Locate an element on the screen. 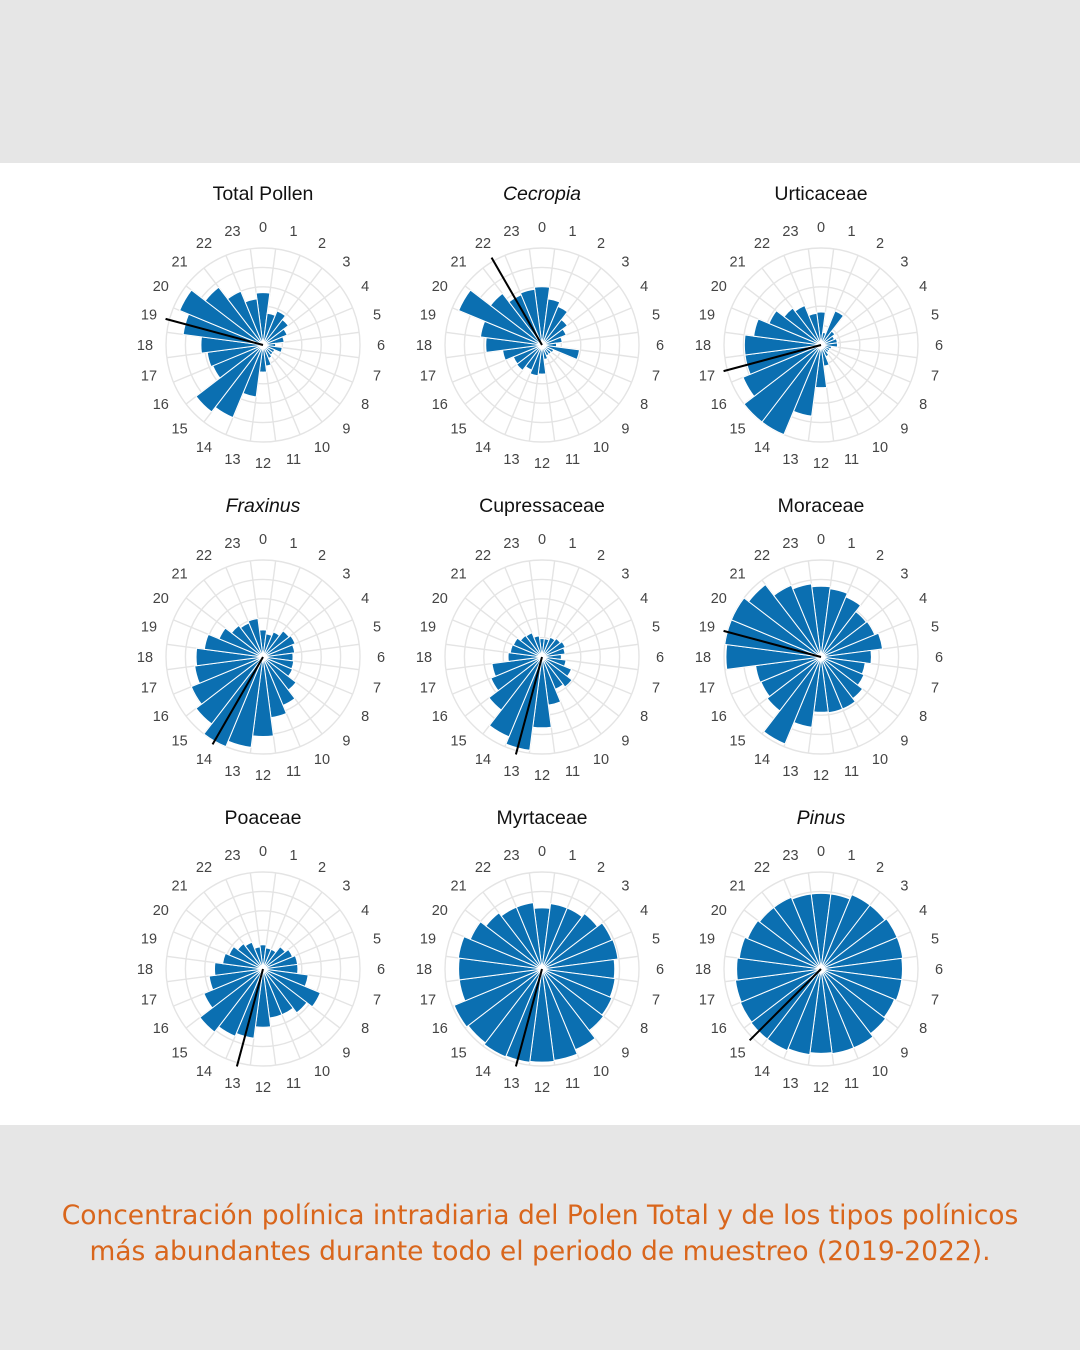 The image size is (1080, 1350). hour-label: 14 is located at coordinates (483, 1072).